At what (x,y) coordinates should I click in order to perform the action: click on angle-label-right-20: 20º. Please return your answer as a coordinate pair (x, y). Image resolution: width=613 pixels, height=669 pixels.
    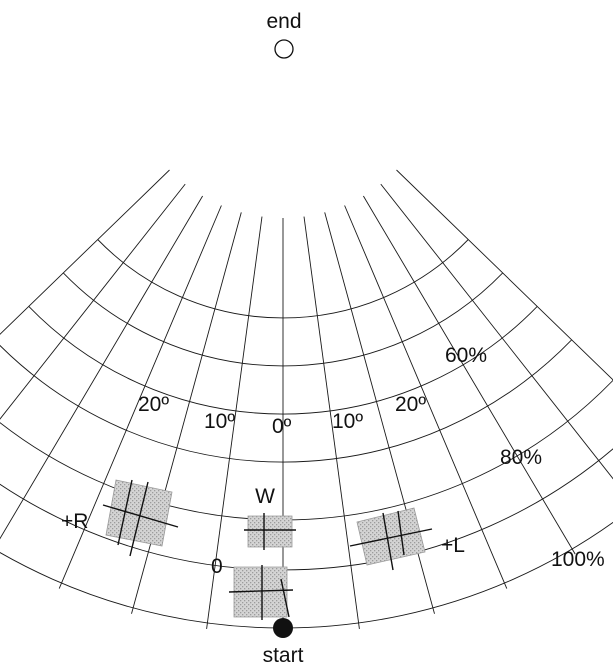
    Looking at the image, I should click on (410, 404).